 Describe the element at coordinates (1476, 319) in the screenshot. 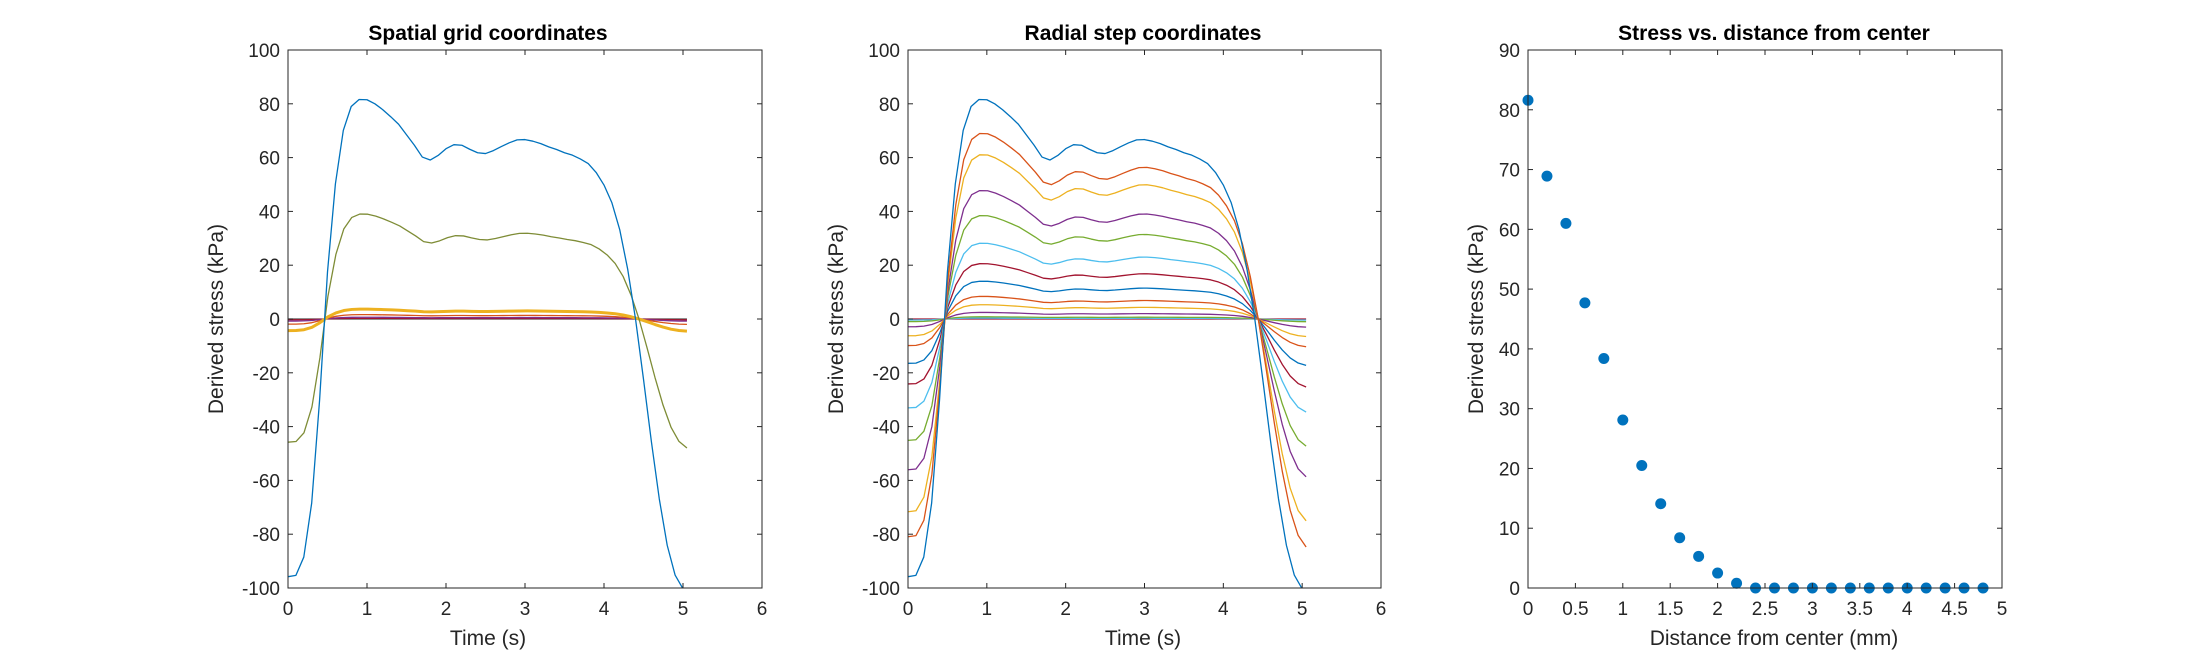

I see `chart-3-y-label: Derived stress (kPa)` at that location.